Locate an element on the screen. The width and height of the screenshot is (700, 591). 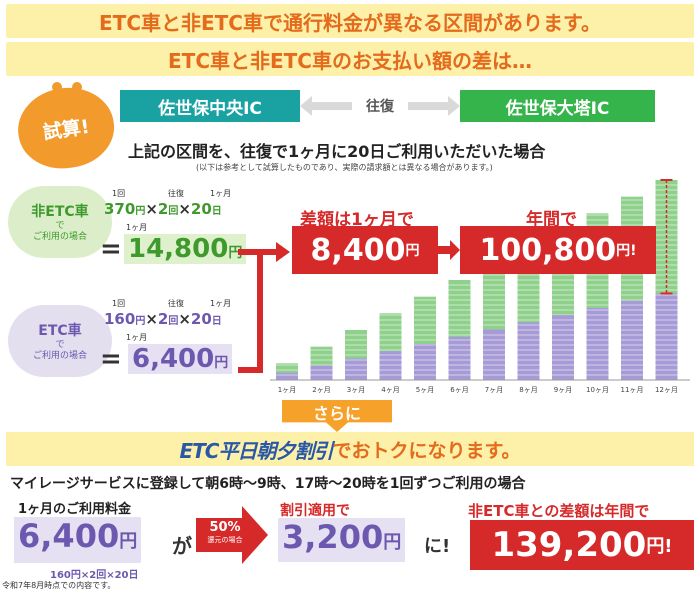
annual-diff-value: 100,800 is located at coordinates (548, 250).